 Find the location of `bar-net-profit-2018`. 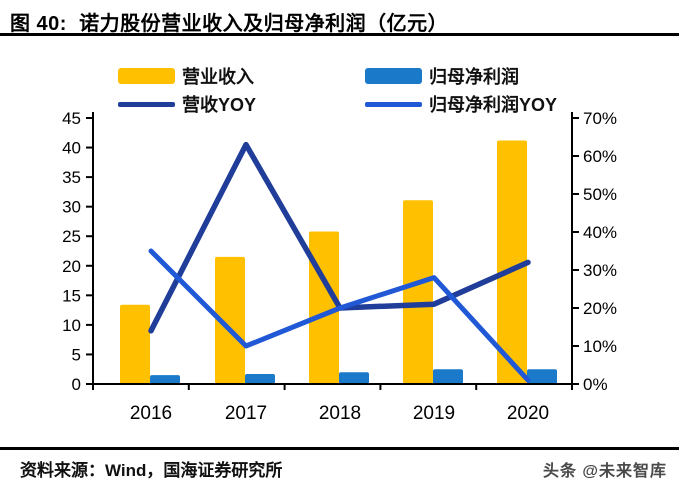

bar-net-profit-2018 is located at coordinates (354, 378).